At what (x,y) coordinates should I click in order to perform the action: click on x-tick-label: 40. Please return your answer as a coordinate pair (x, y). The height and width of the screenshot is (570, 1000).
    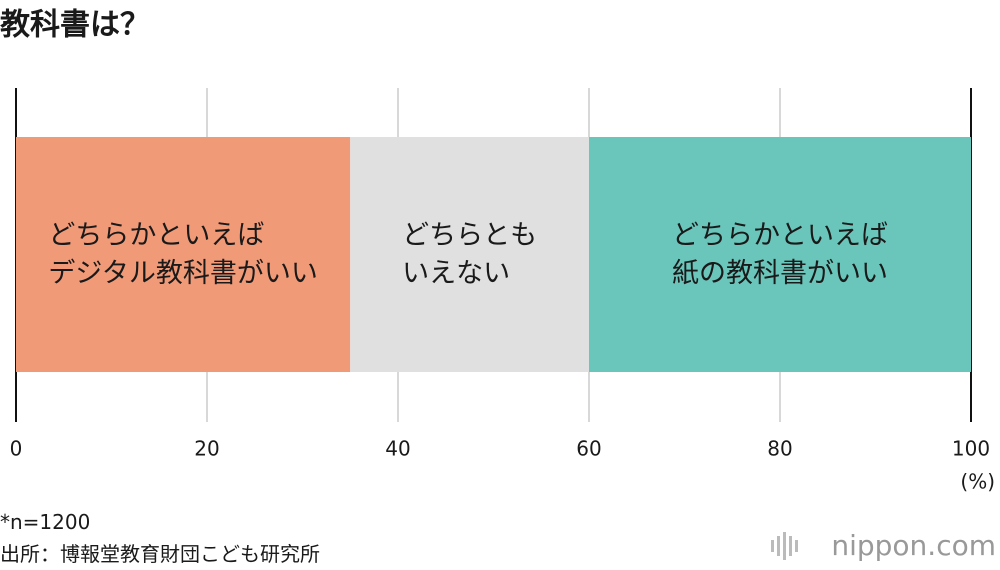
    Looking at the image, I should click on (397, 449).